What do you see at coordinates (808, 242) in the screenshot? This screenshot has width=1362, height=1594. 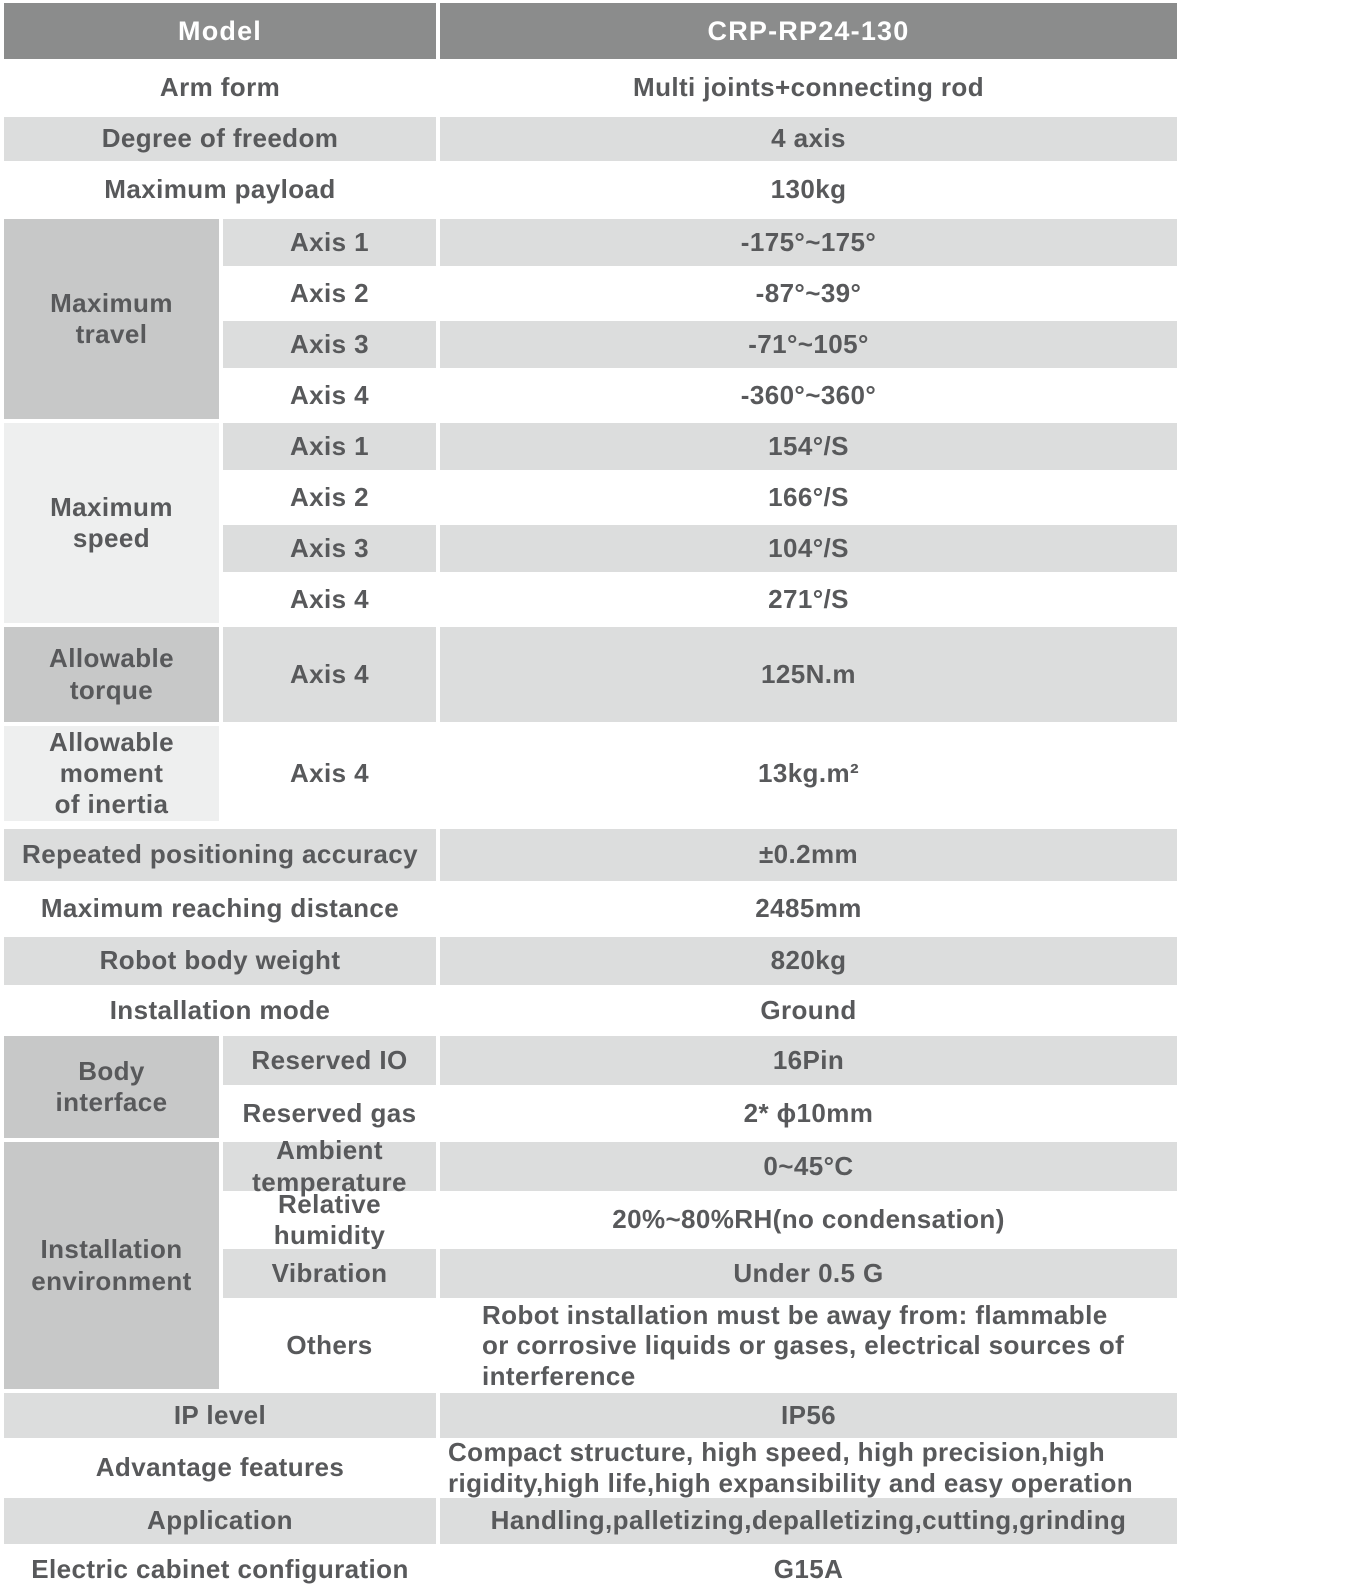 I see `travel-axis-1-value: -175°~175°` at bounding box center [808, 242].